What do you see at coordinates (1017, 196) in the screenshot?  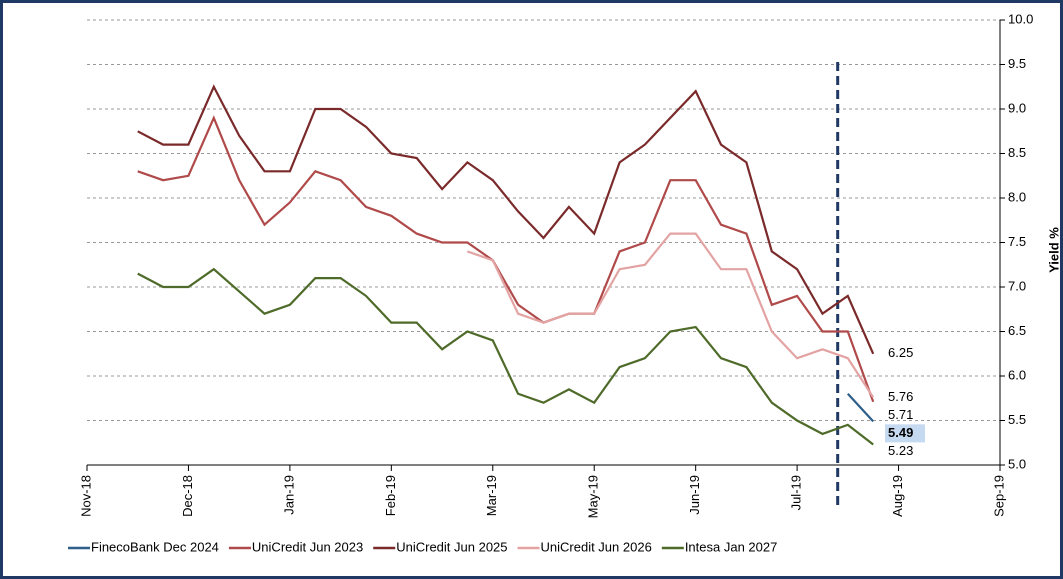 I see `y-tick-label: 8.0` at bounding box center [1017, 196].